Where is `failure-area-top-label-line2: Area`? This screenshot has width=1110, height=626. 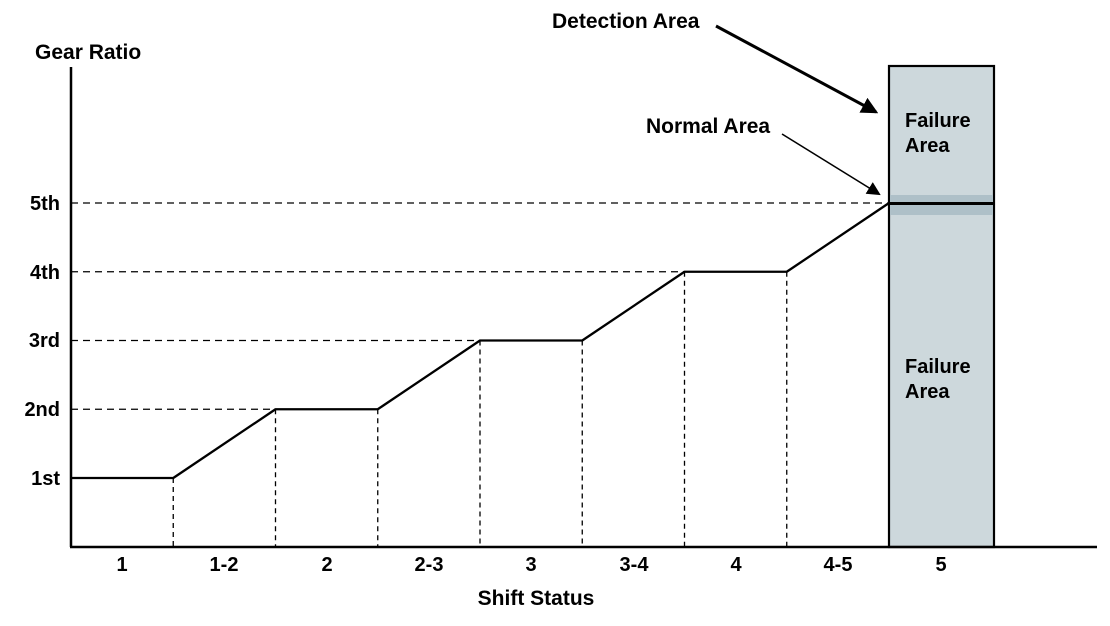 failure-area-top-label-line2: Area is located at coordinates (927, 146).